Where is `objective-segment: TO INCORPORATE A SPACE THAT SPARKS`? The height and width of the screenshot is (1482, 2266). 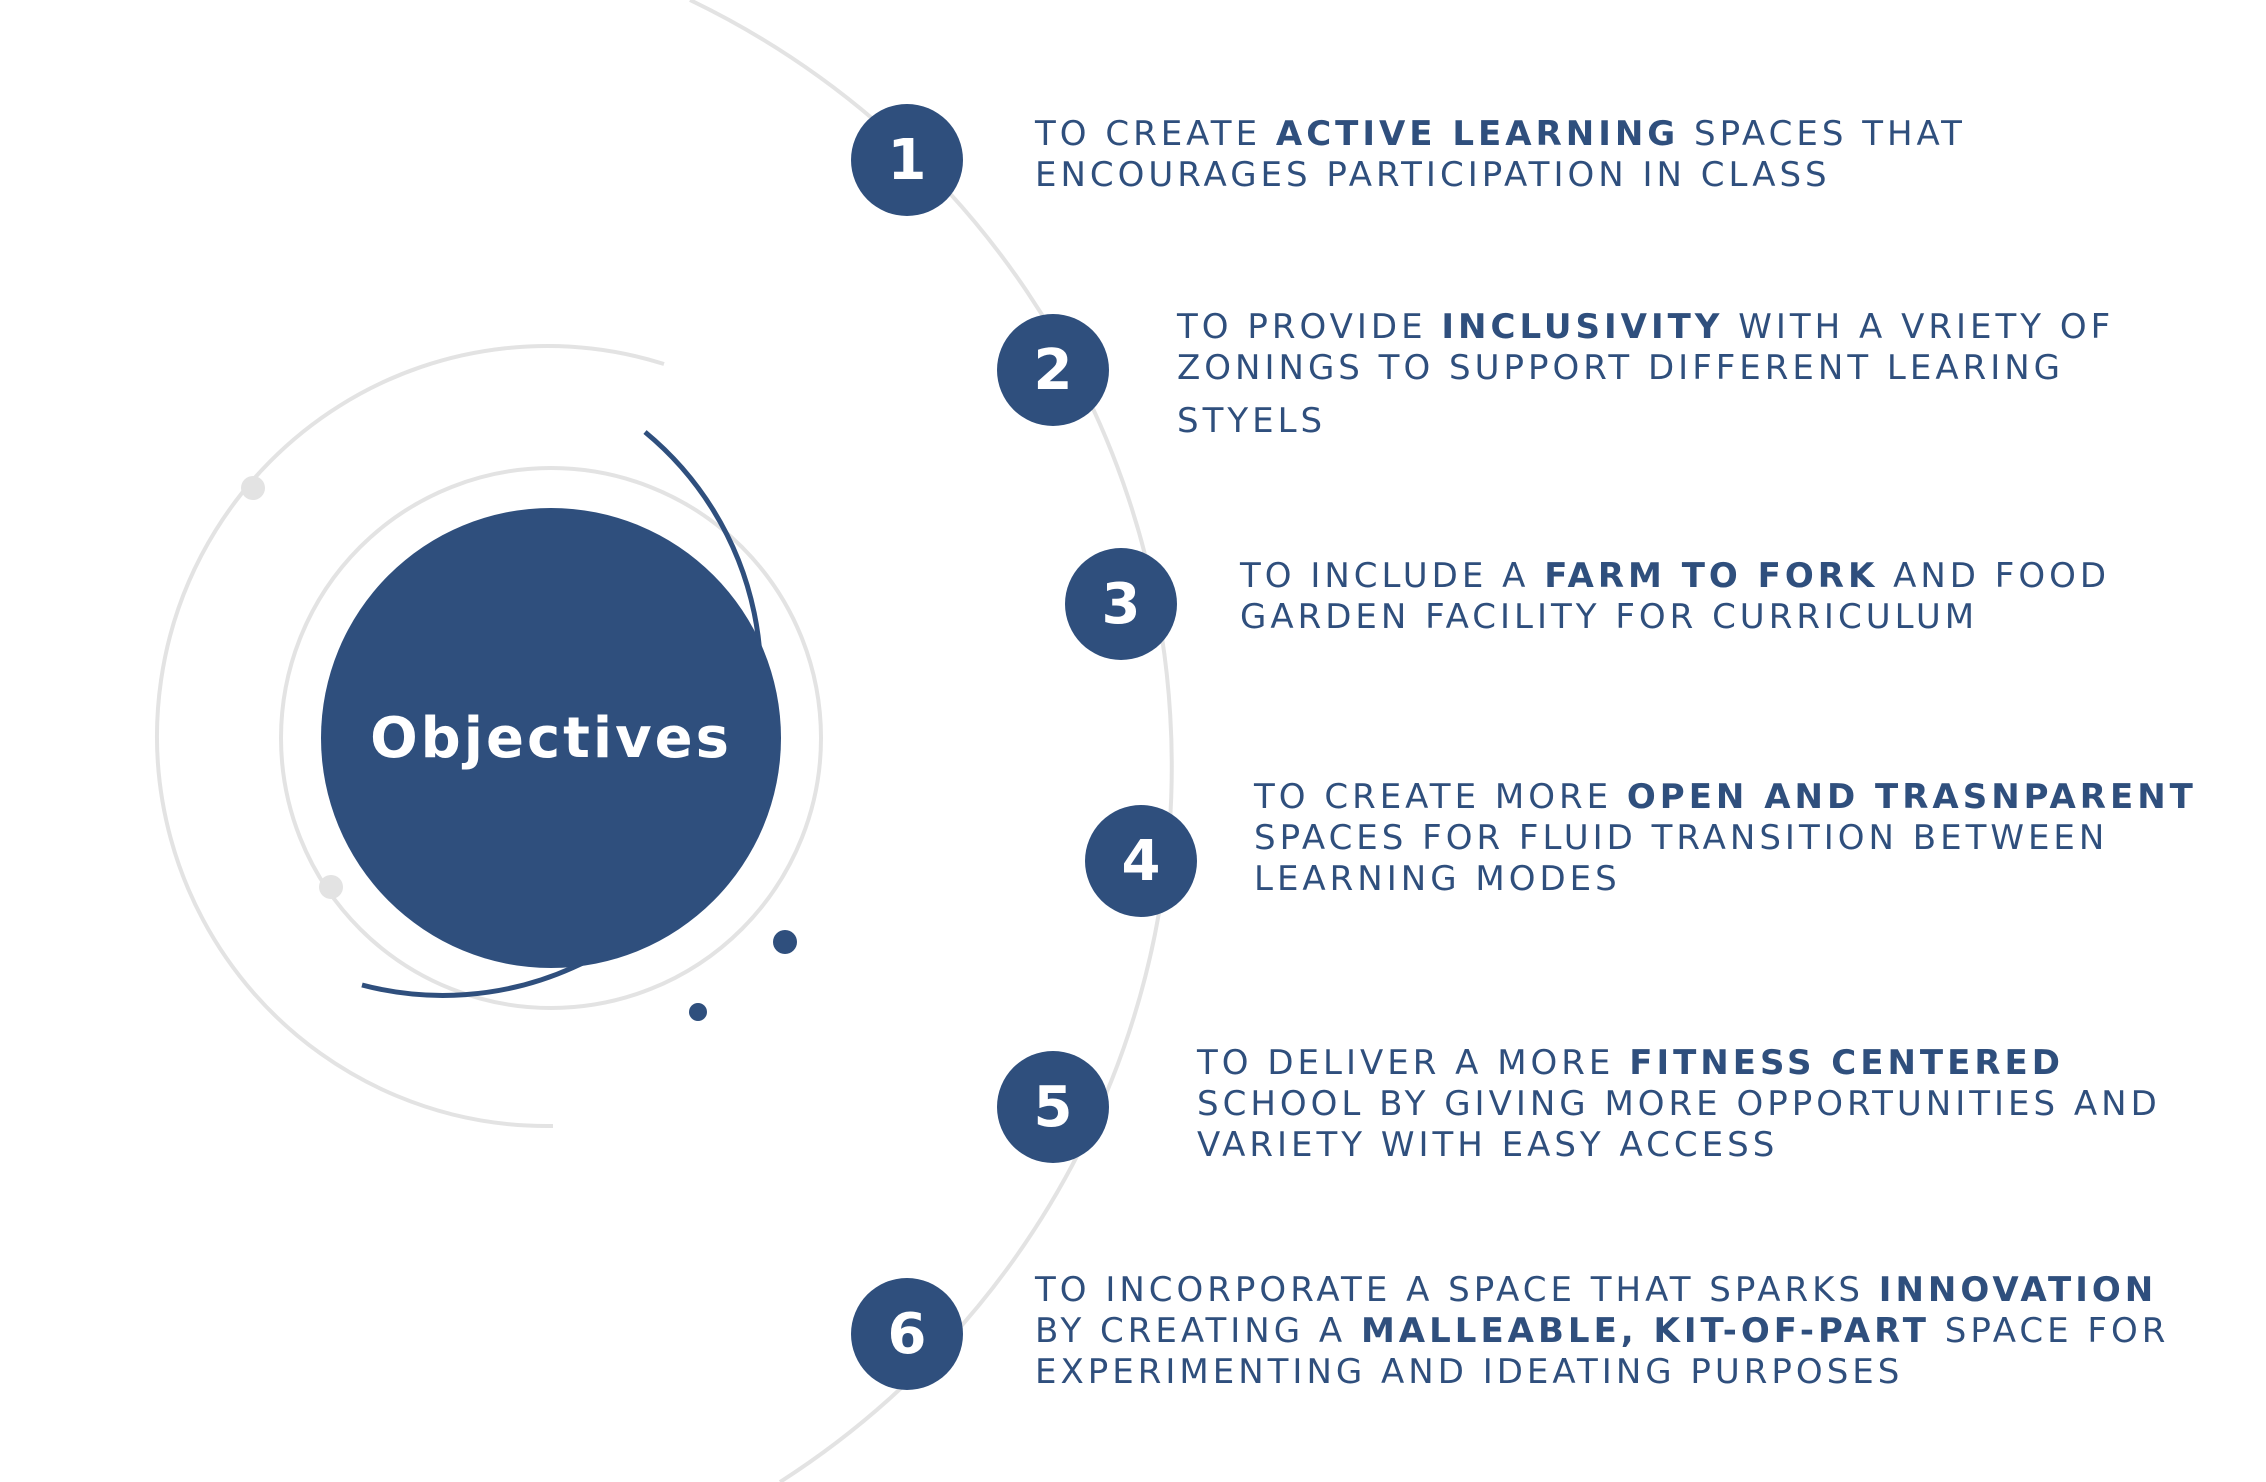
objective-segment: TO INCORPORATE A SPACE THAT SPARKS is located at coordinates (1457, 1290).